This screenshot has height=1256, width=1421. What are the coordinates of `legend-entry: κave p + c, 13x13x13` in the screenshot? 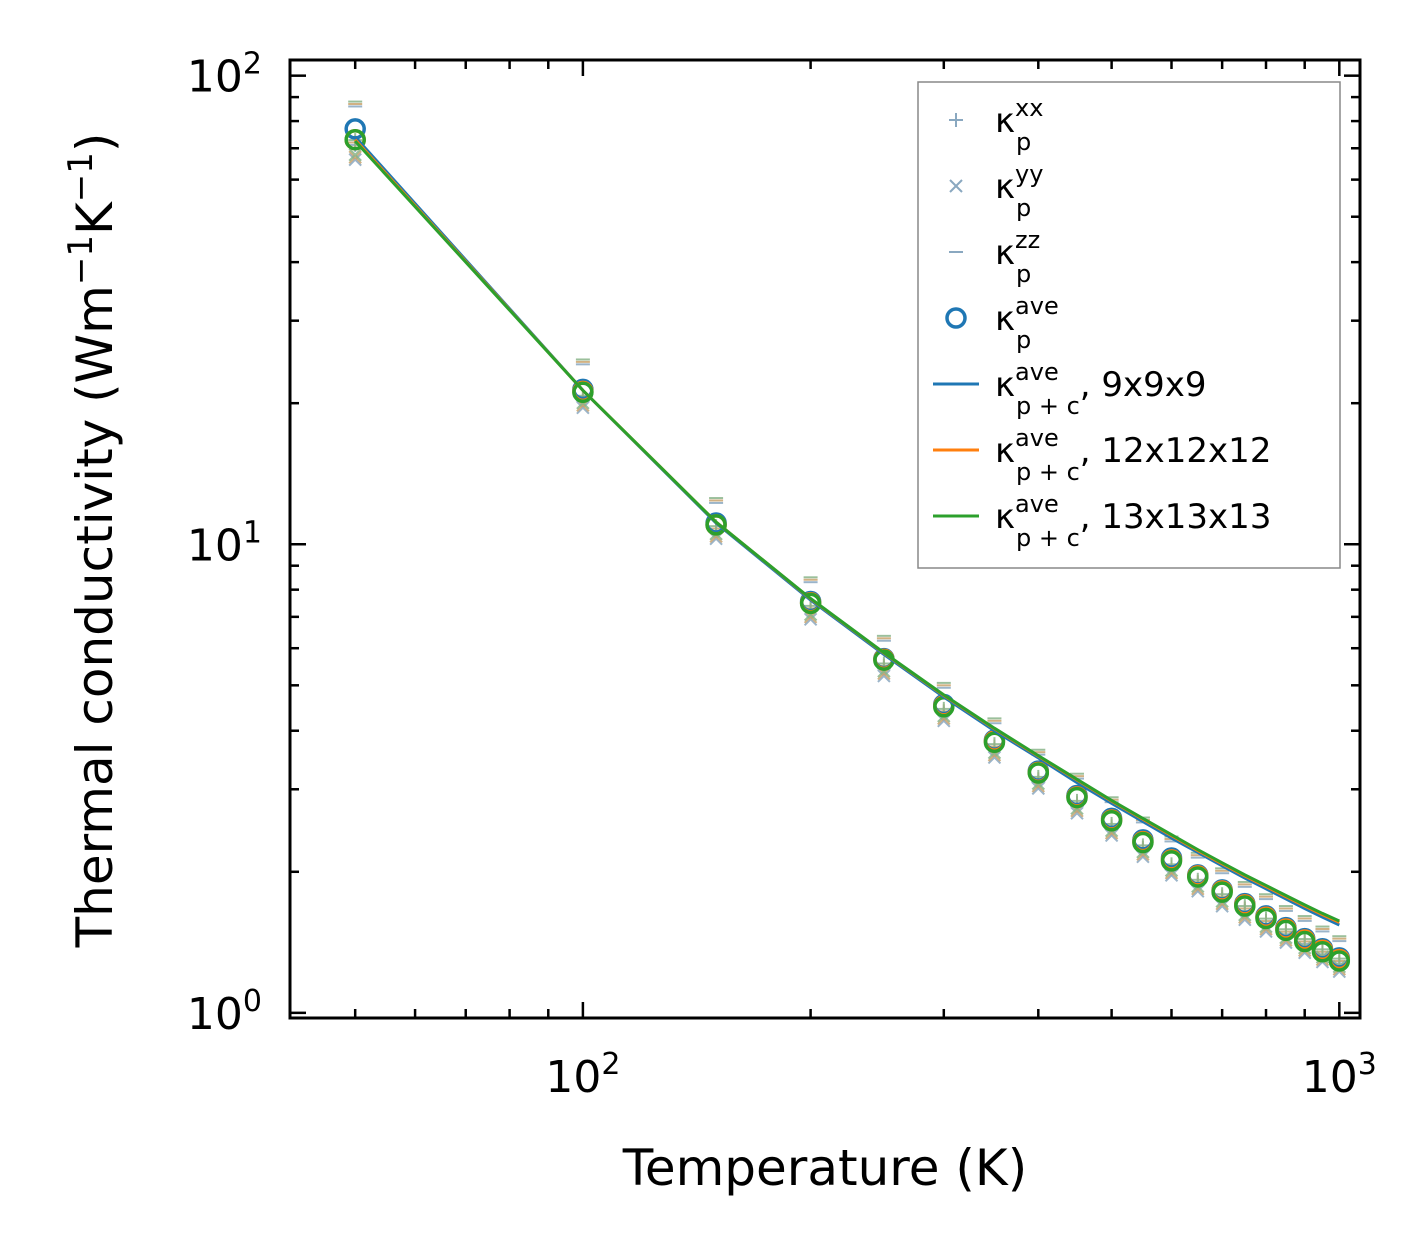 It's located at (1102, 521).